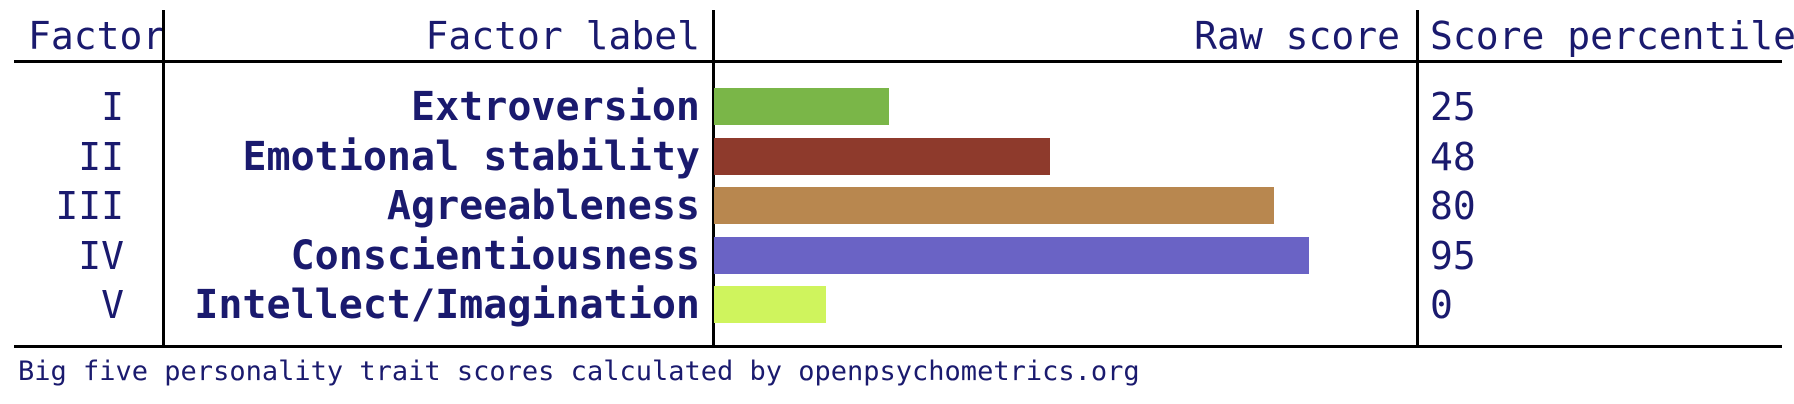 The height and width of the screenshot is (404, 1794). What do you see at coordinates (1453, 107) in the screenshot?
I see `score-percentile-1: 25` at bounding box center [1453, 107].